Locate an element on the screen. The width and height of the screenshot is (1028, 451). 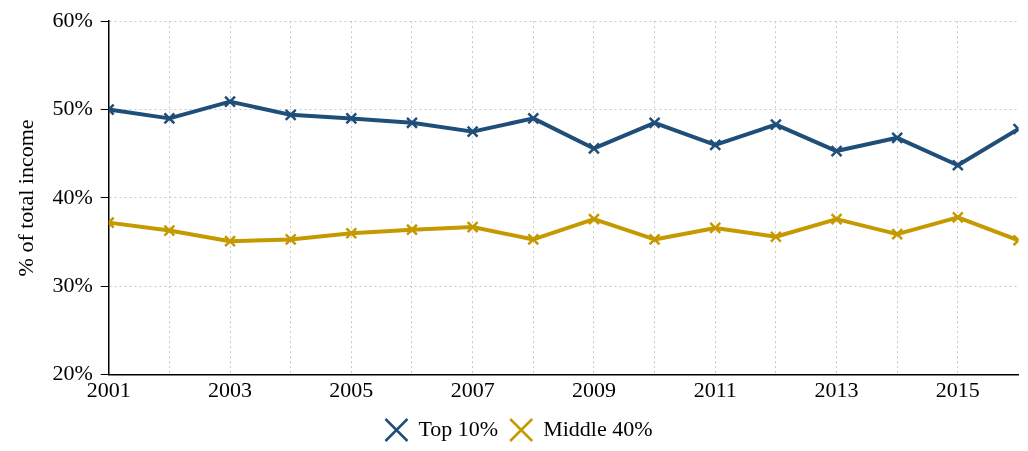
x-tick-label: 2013 is located at coordinates (836, 389).